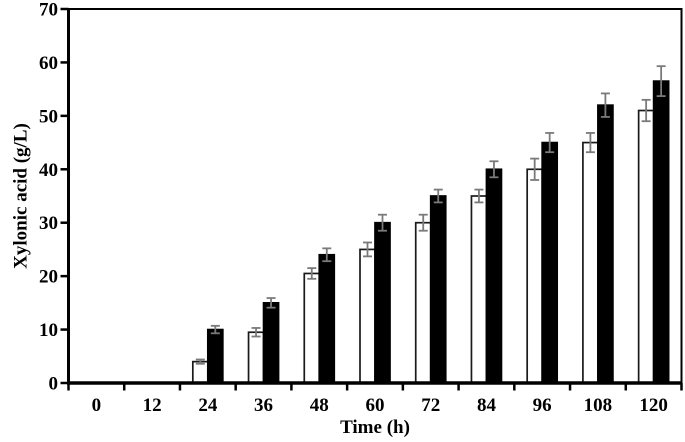 Image resolution: width=685 pixels, height=442 pixels. Describe the element at coordinates (256, 332) in the screenshot. I see `error-bar-open-bars-36h` at that location.